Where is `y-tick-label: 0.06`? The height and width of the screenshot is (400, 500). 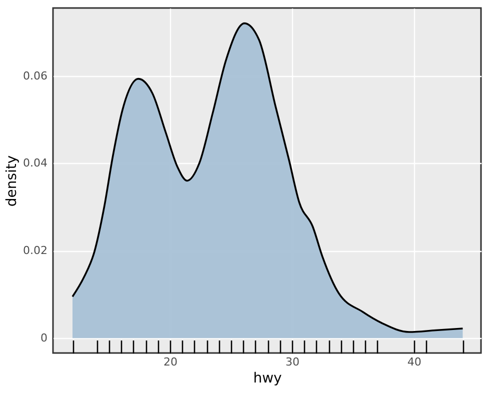
y-tick-label: 0.06 is located at coordinates (35, 75).